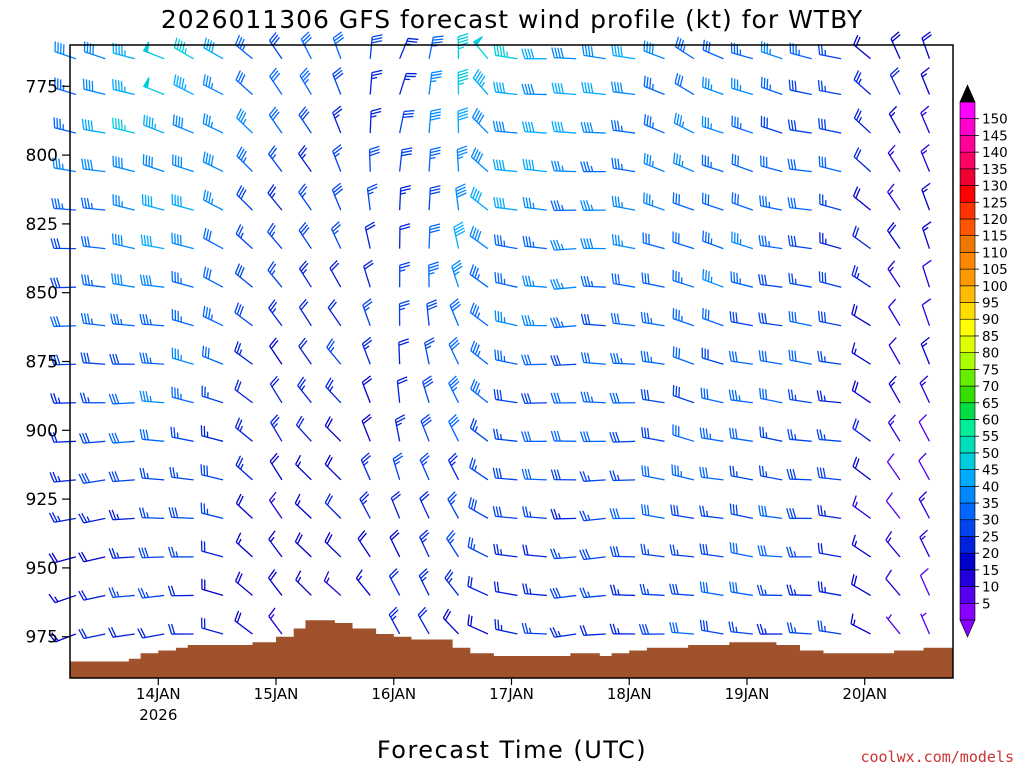 The height and width of the screenshot is (768, 1024). Describe the element at coordinates (995, 136) in the screenshot. I see `colorbar-label: 145` at that location.